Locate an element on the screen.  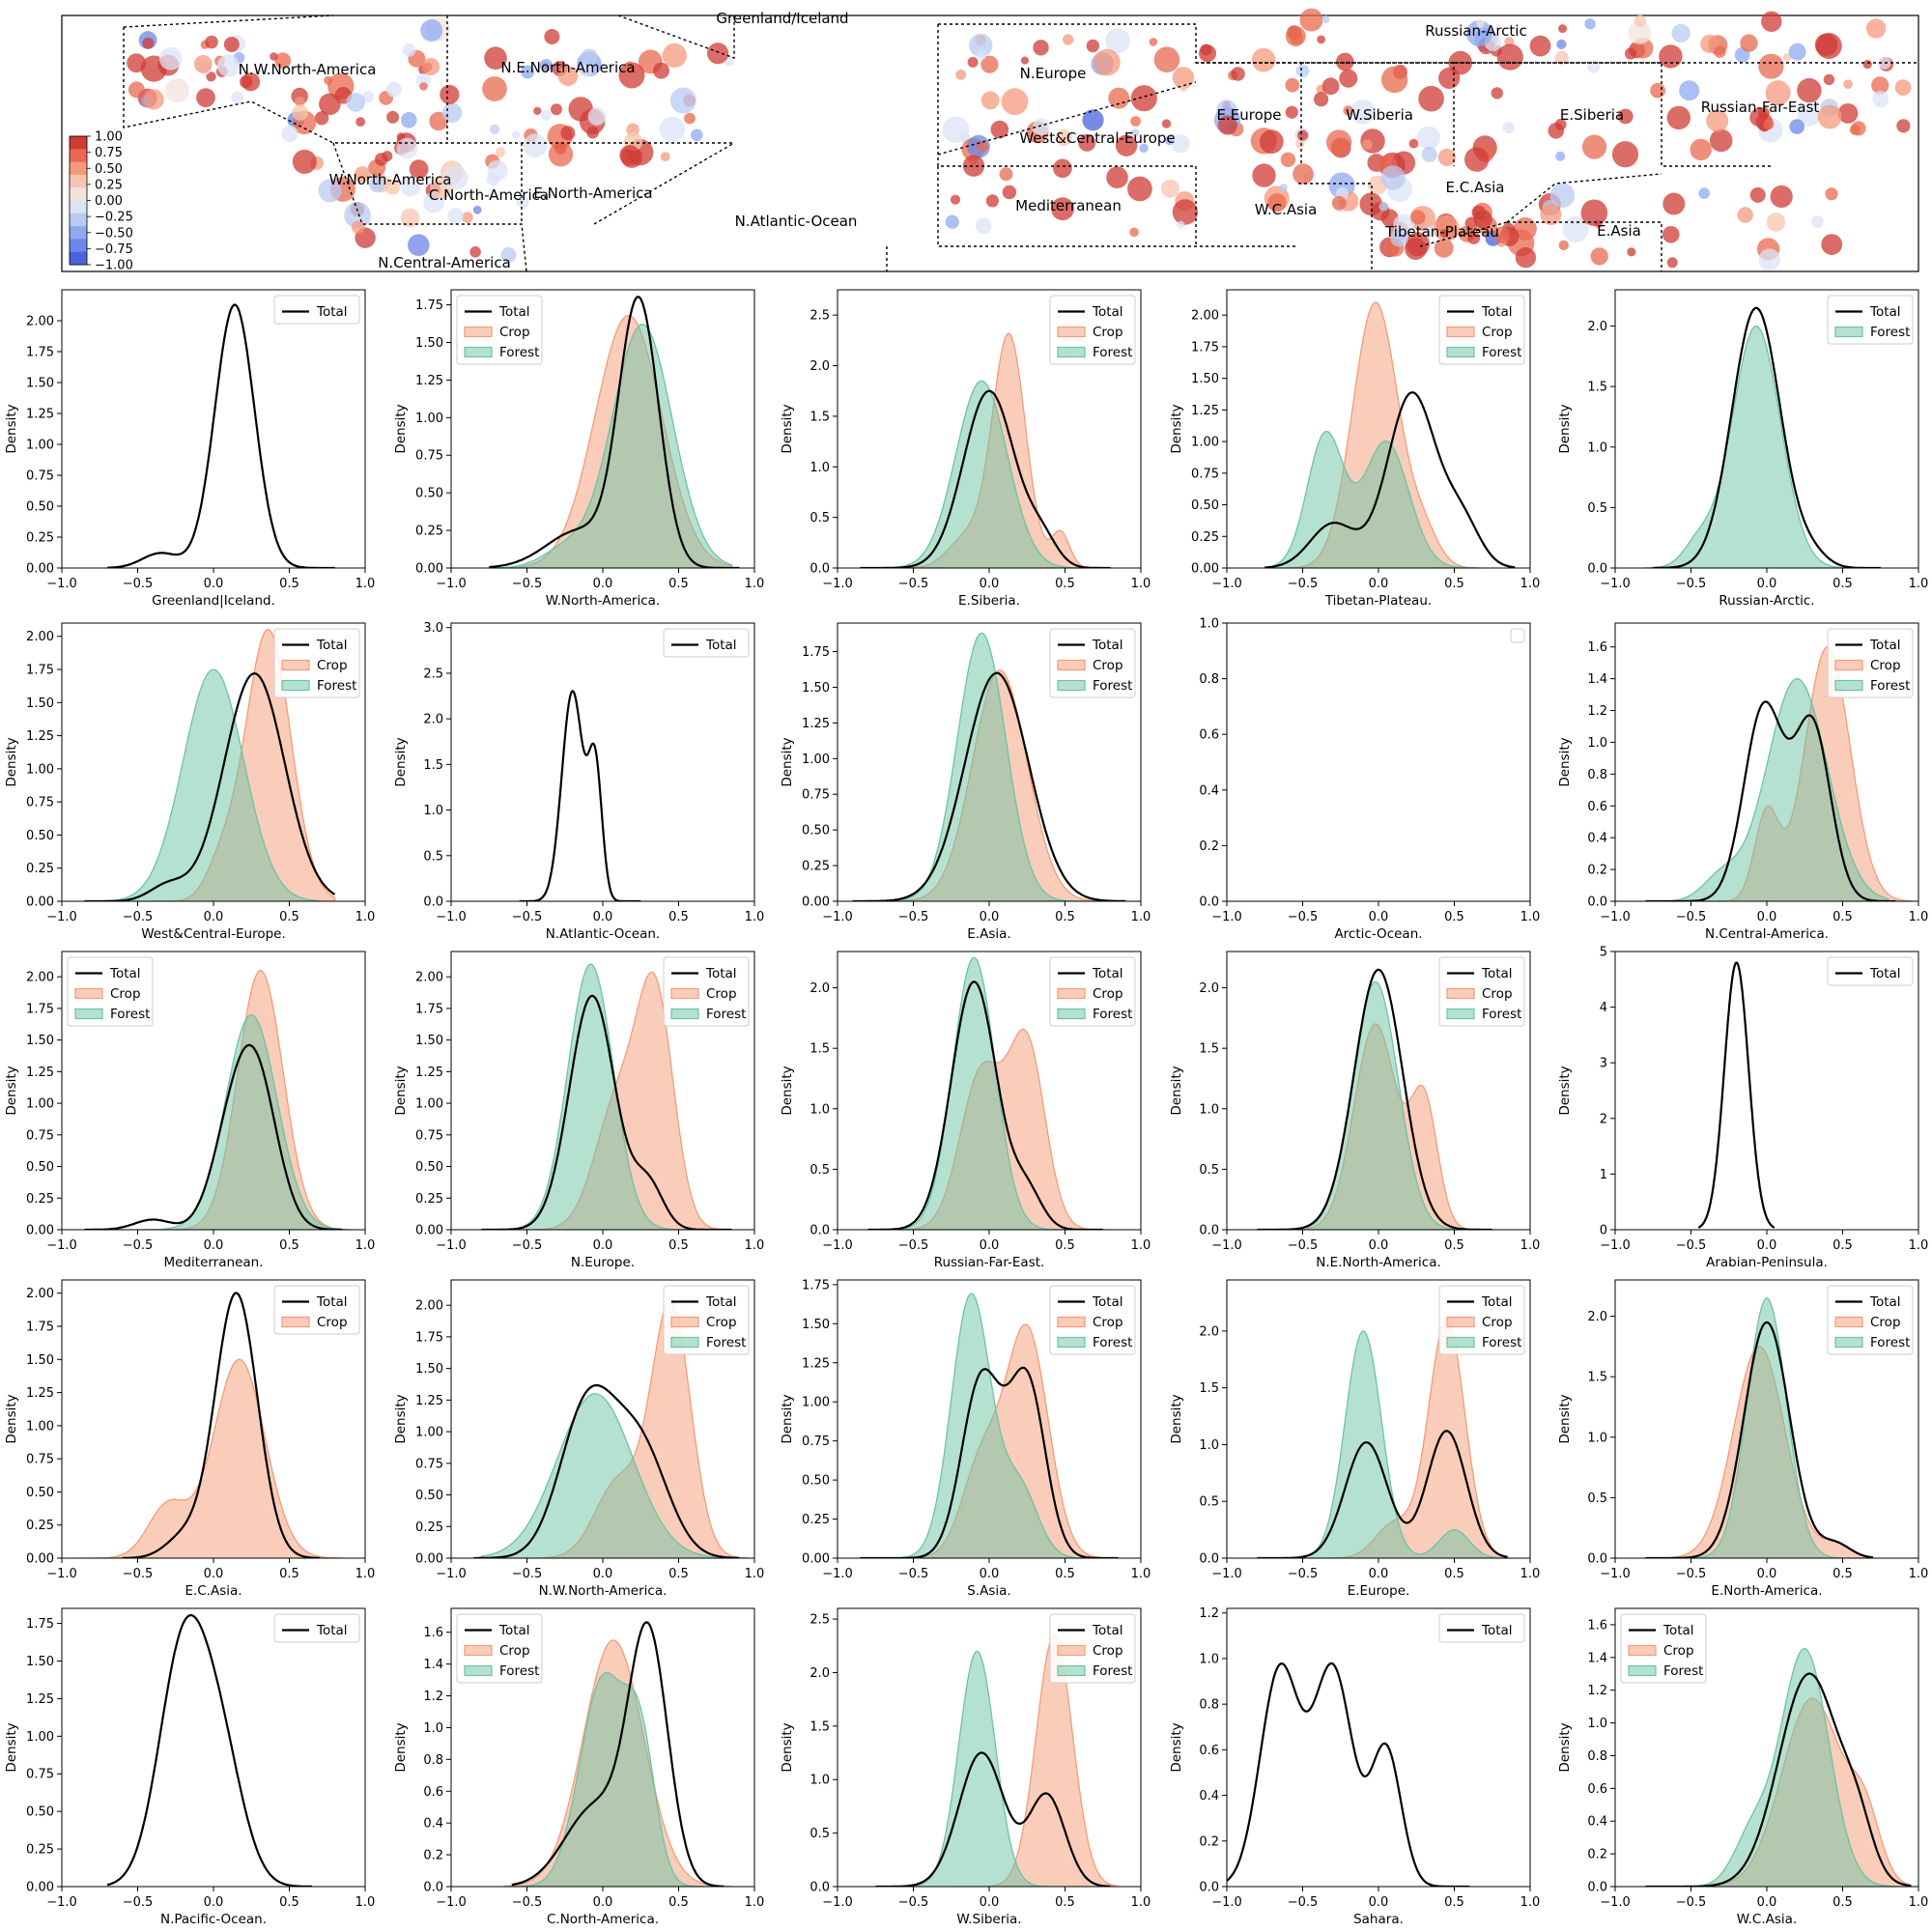
series-forest-area is located at coordinates (981, 766).